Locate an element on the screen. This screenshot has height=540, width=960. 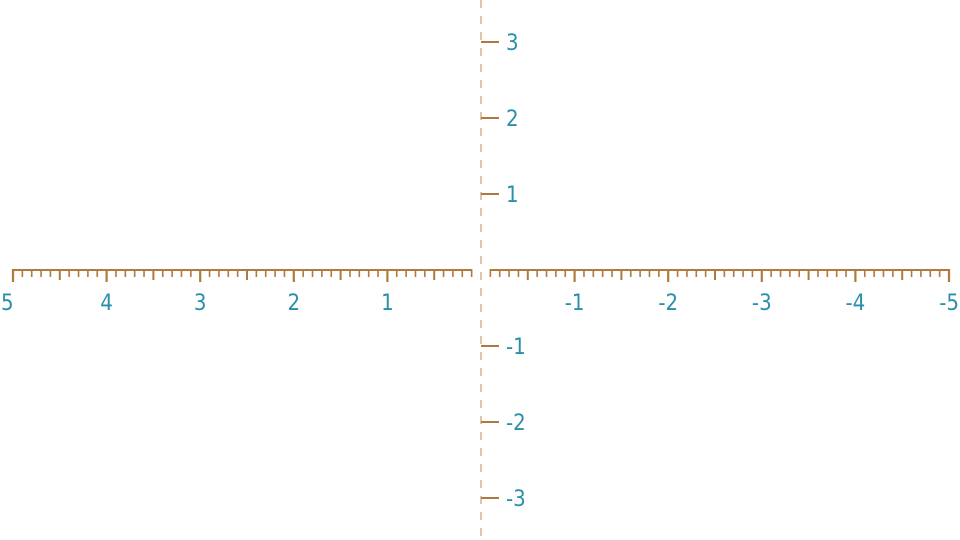
vertical-axis-label: -1 is located at coordinates (516, 347).